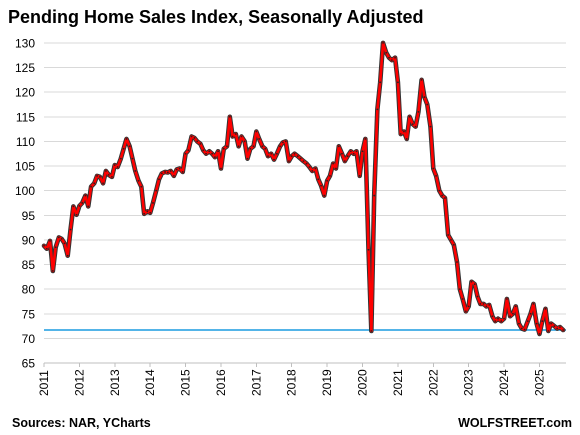  I want to click on x-tick-label-2021: 2021, so click(398, 382).